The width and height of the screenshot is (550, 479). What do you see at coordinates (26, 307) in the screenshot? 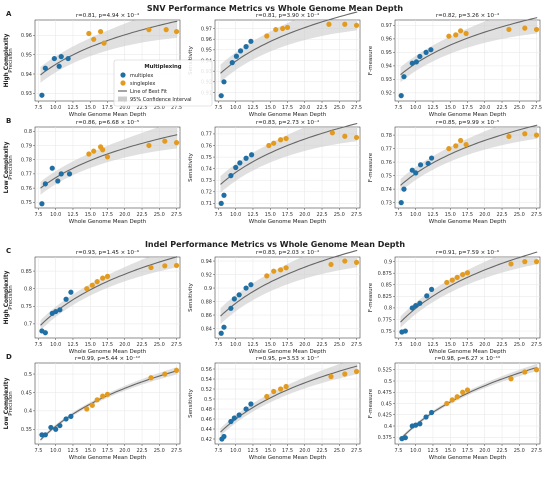
I see `ytick-label: 0.75` at bounding box center [26, 307].